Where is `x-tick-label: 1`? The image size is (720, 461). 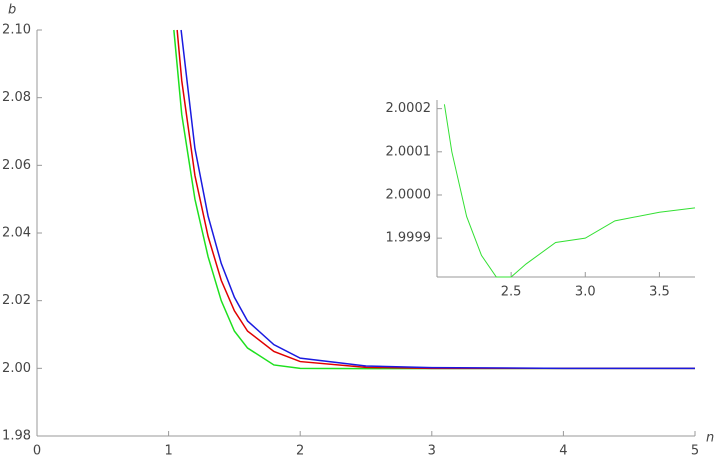 x-tick-label: 1 is located at coordinates (168, 451).